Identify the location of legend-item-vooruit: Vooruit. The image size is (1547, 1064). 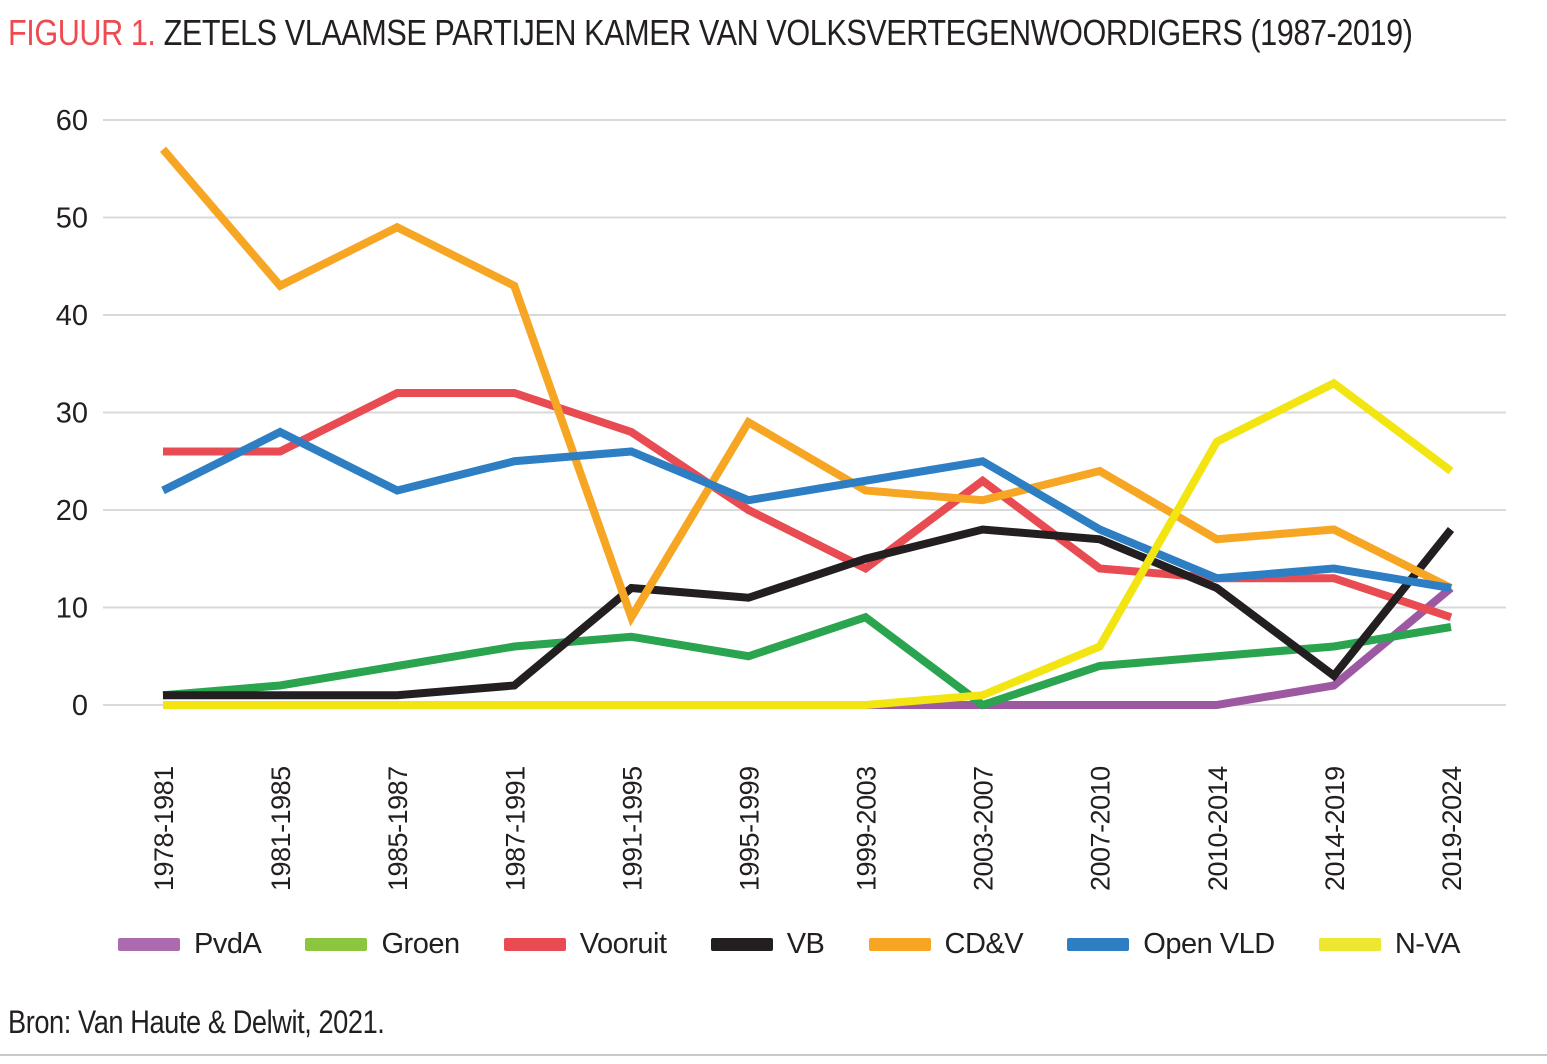
(585, 944).